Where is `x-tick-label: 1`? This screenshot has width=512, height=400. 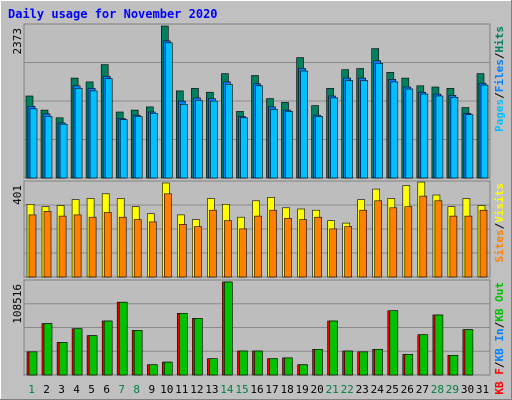 x-tick-label: 1 is located at coordinates (31, 389).